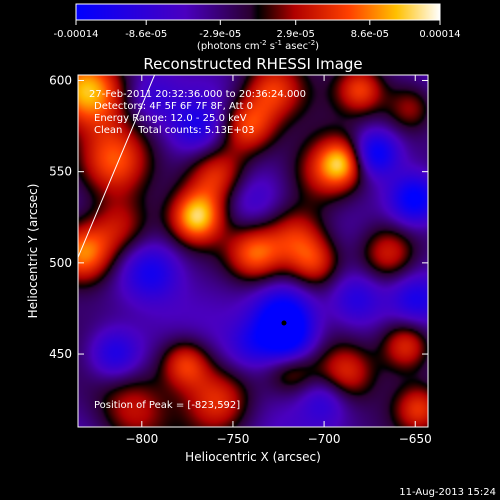  Describe the element at coordinates (447, 492) in the screenshot. I see `footer-timestamp: 11-Aug-2013 15:24` at that location.